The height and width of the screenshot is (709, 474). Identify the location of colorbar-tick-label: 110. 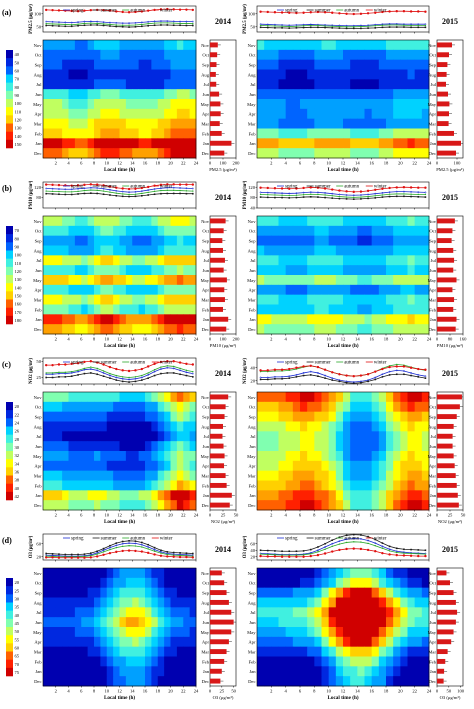
(18, 263).